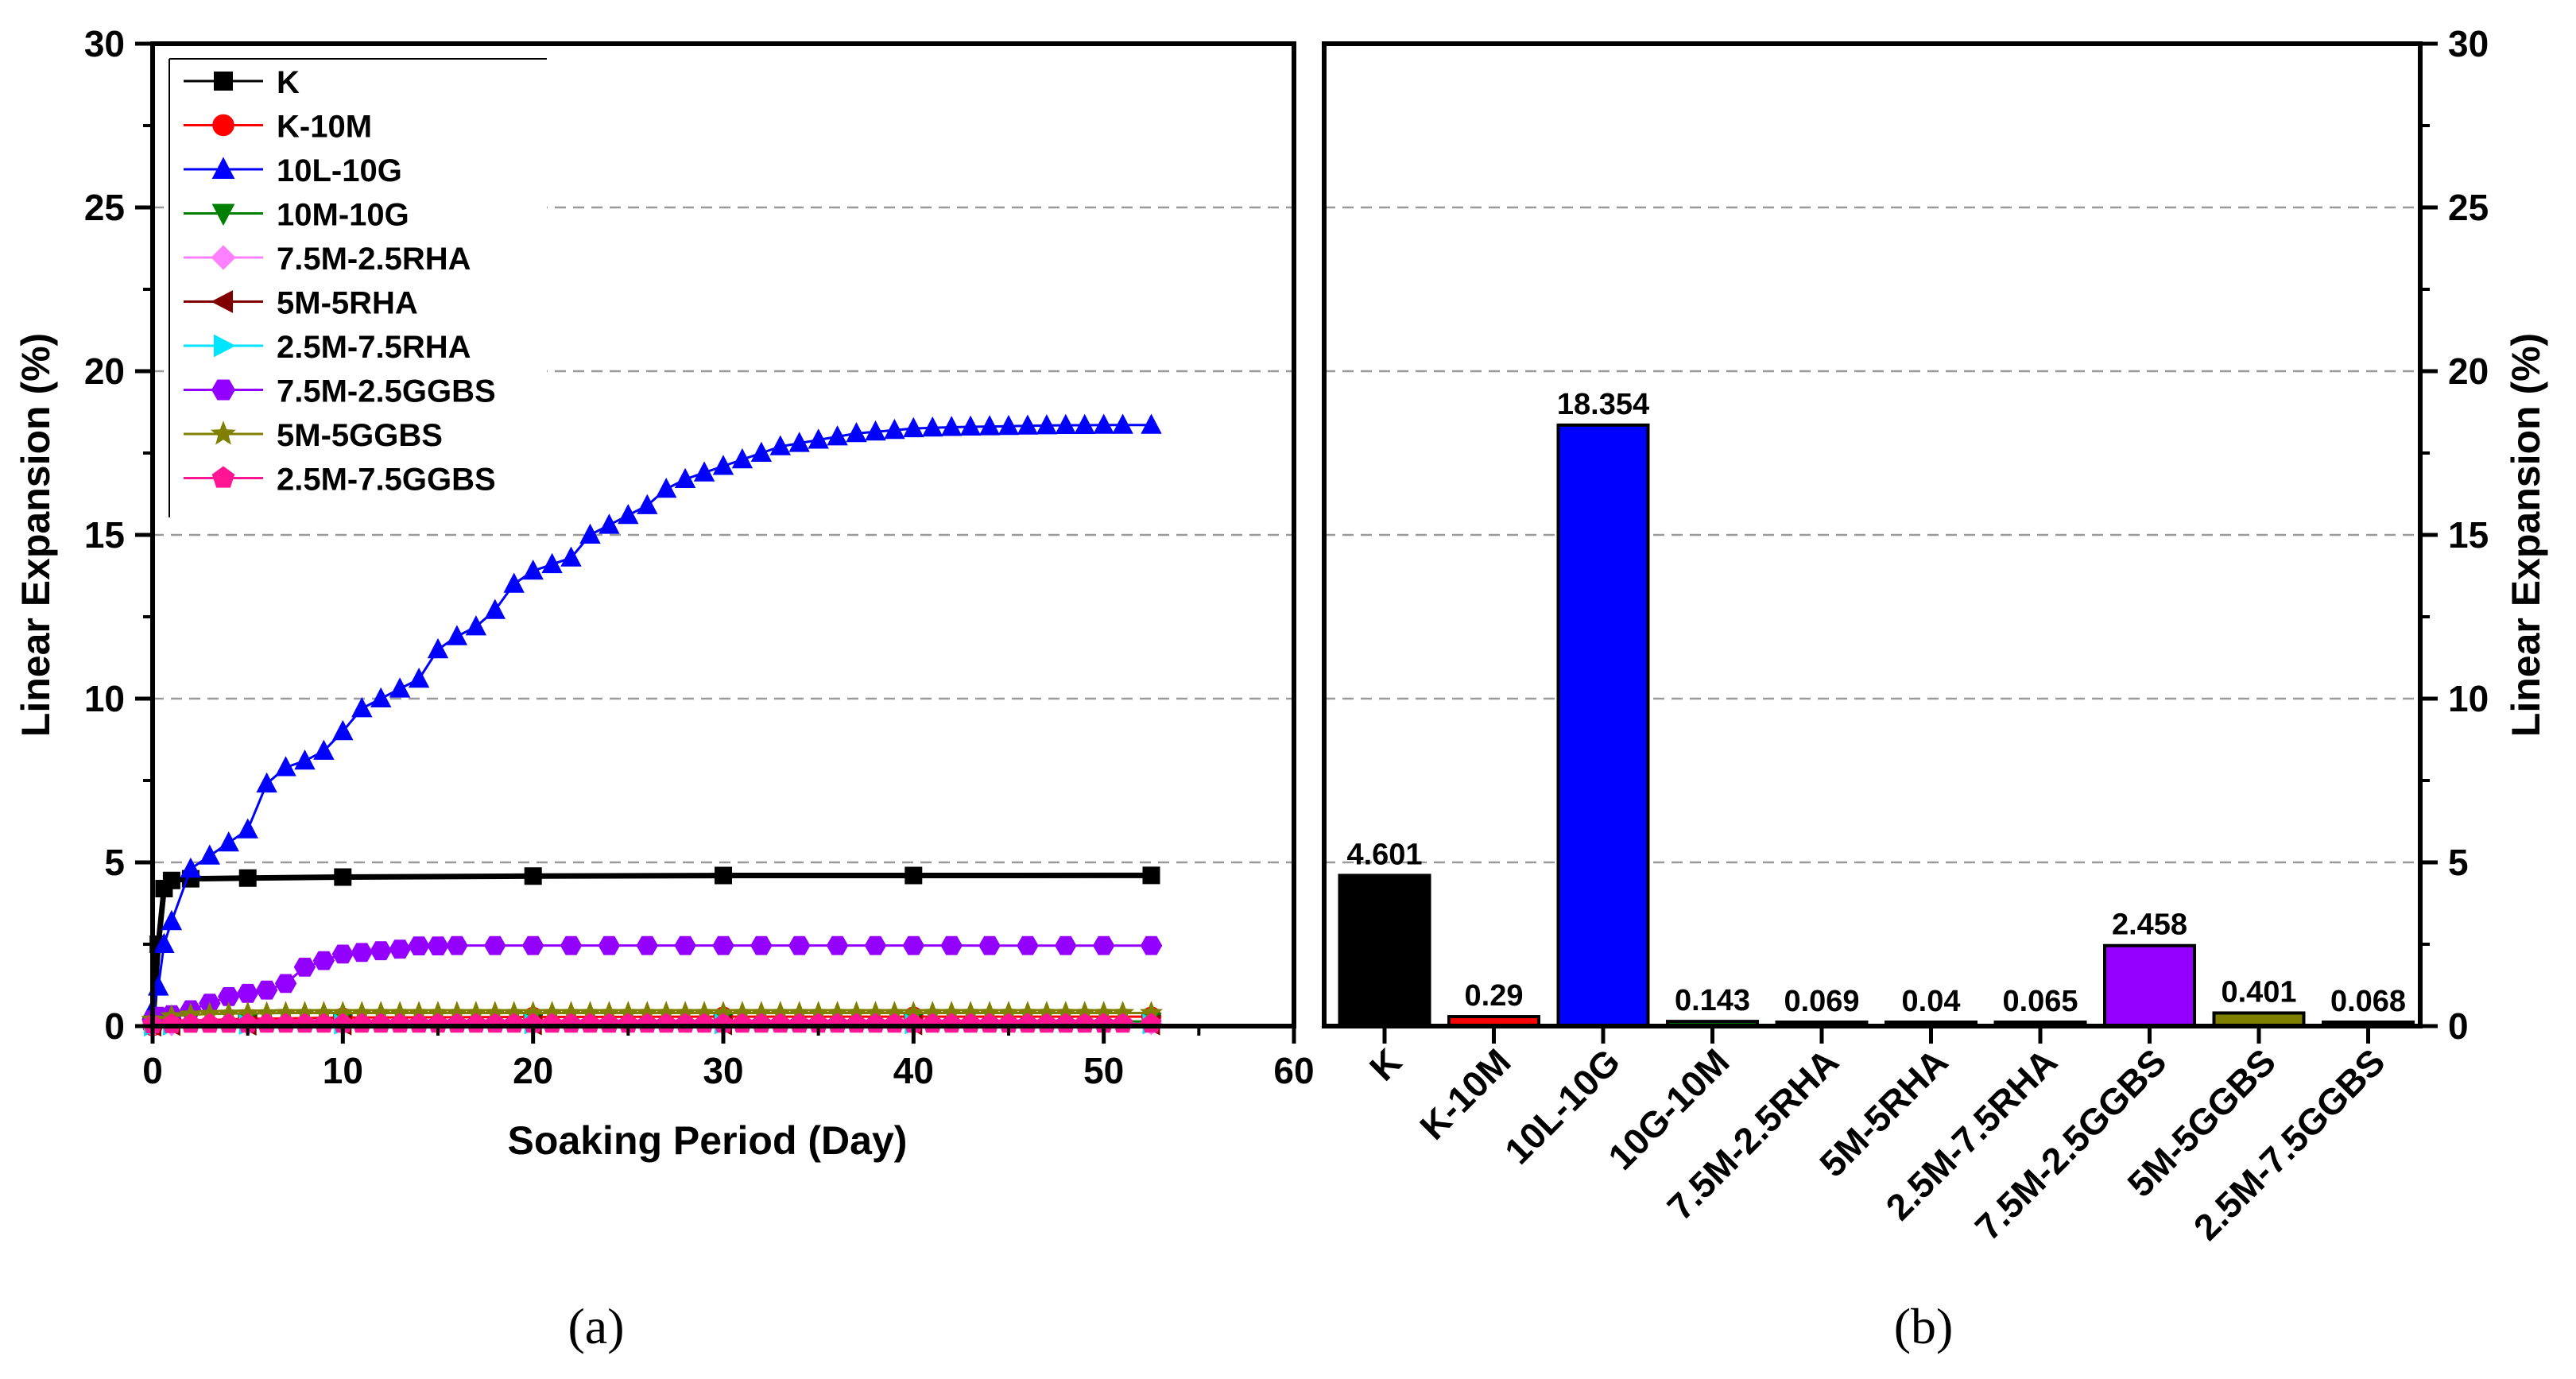 The width and height of the screenshot is (2576, 1379). What do you see at coordinates (595, 1326) in the screenshot?
I see `panel-a-label: (a)` at bounding box center [595, 1326].